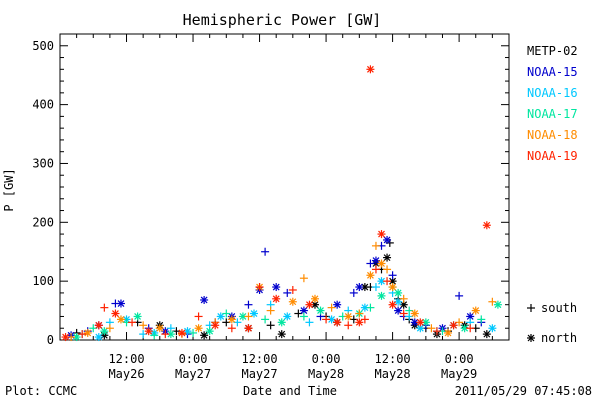 The height and width of the screenshot is (400, 600). Describe the element at coordinates (552, 93) in the screenshot. I see `legend-entry: NOAA-16` at that location.